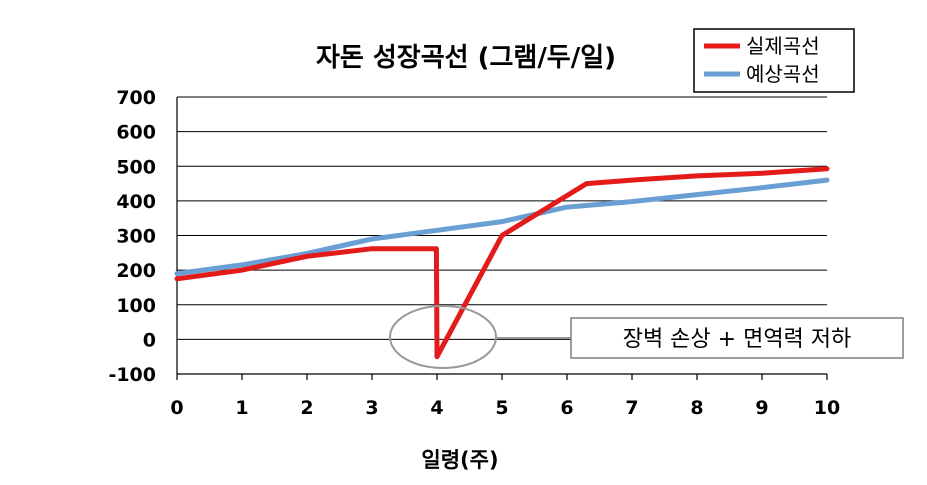 The width and height of the screenshot is (927, 485). What do you see at coordinates (371, 408) in the screenshot?
I see `x-tick-label: 3` at bounding box center [371, 408].